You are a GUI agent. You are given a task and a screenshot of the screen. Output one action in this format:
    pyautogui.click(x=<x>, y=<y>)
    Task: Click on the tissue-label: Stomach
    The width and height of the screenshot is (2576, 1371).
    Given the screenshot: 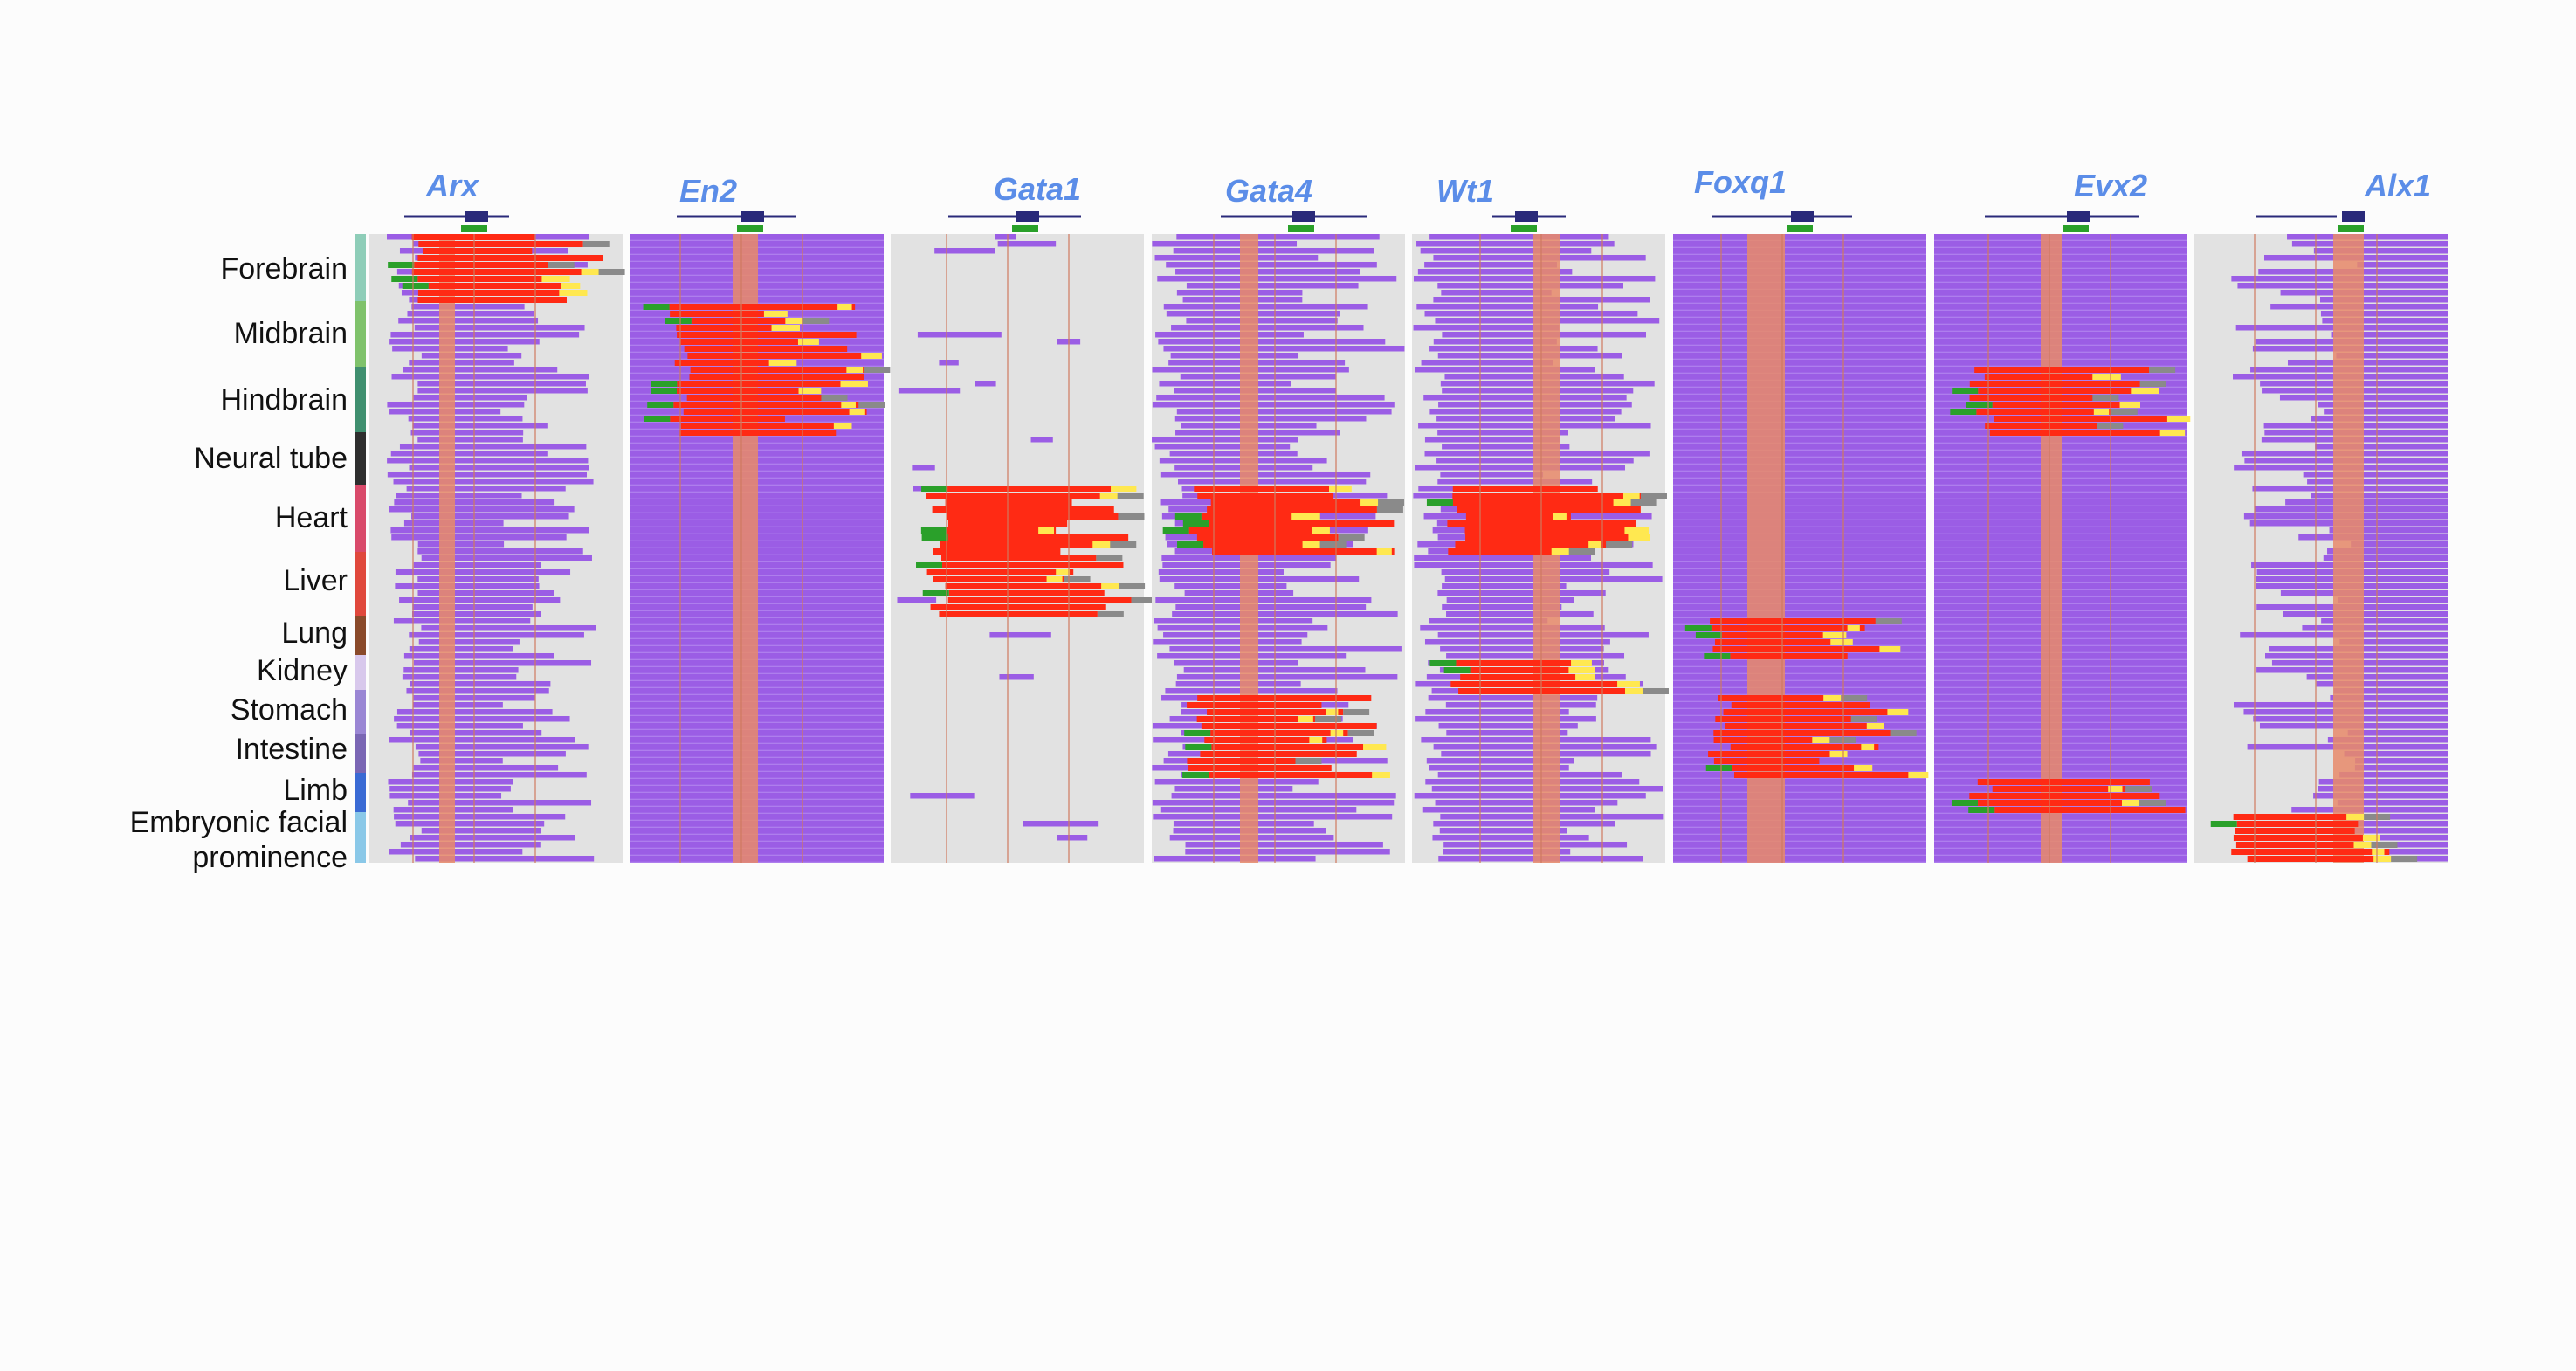 What is the action you would take?
    pyautogui.click(x=289, y=710)
    